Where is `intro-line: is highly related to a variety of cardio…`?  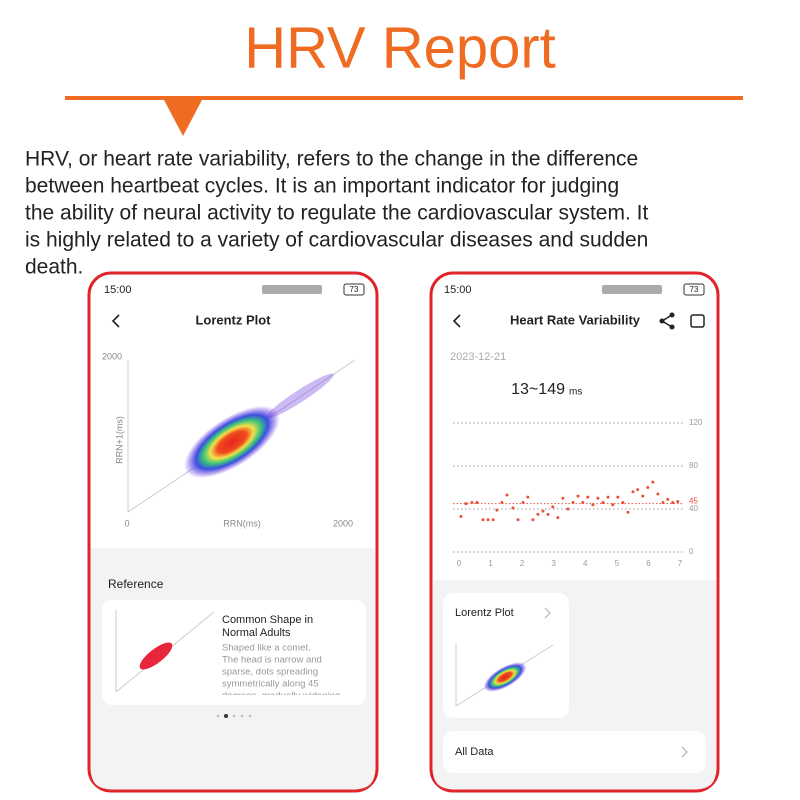 intro-line: is highly related to a variety of cardio… is located at coordinates (336, 240).